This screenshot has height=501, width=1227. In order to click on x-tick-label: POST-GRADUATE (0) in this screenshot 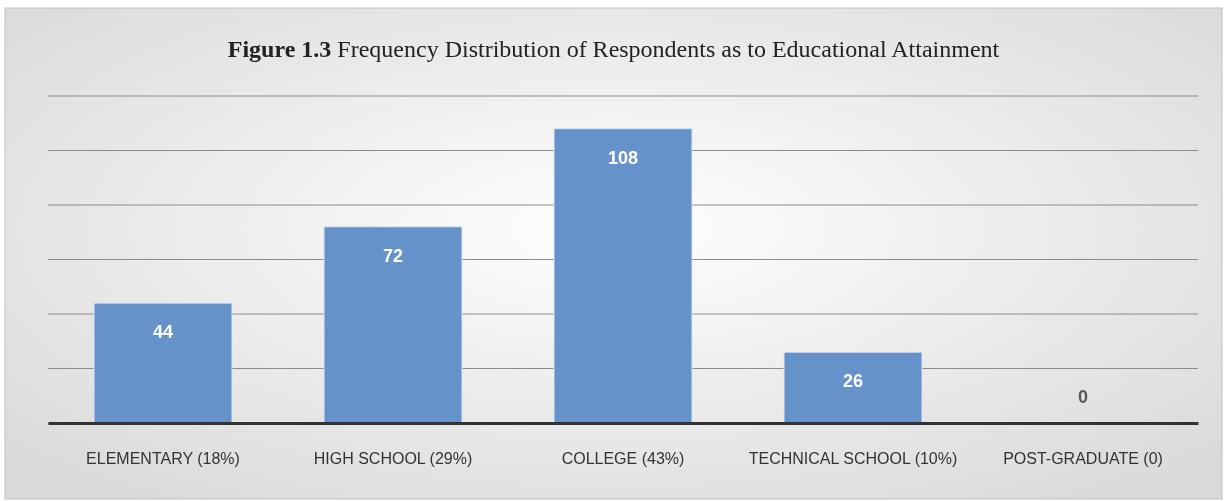, I will do `click(1083, 459)`.